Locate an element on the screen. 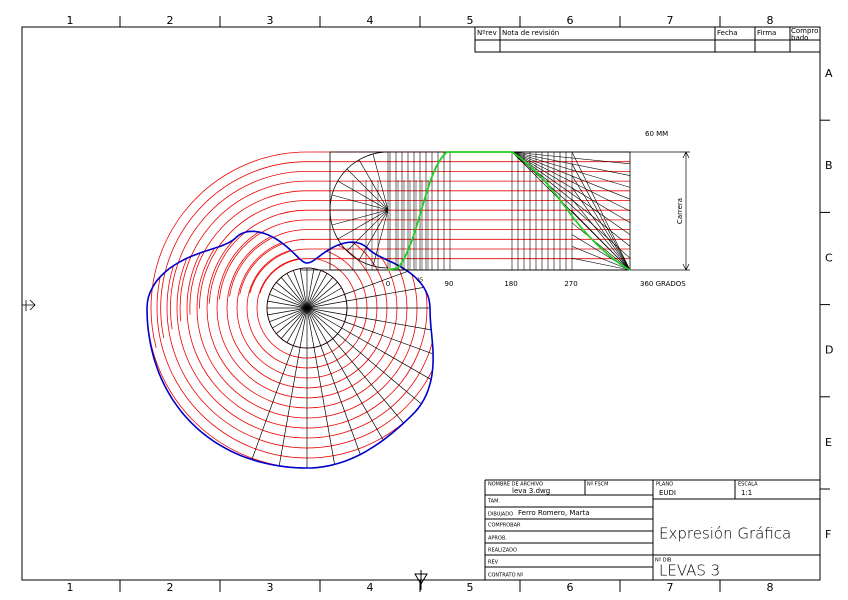  rev-header: Nºrev is located at coordinates (487, 33).